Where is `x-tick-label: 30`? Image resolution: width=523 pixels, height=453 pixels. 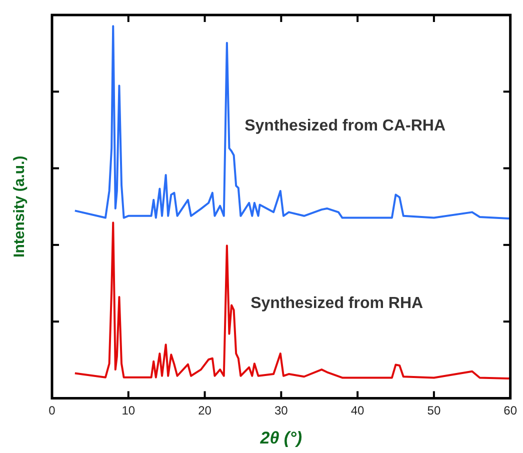
x-tick-label: 30 is located at coordinates (281, 411).